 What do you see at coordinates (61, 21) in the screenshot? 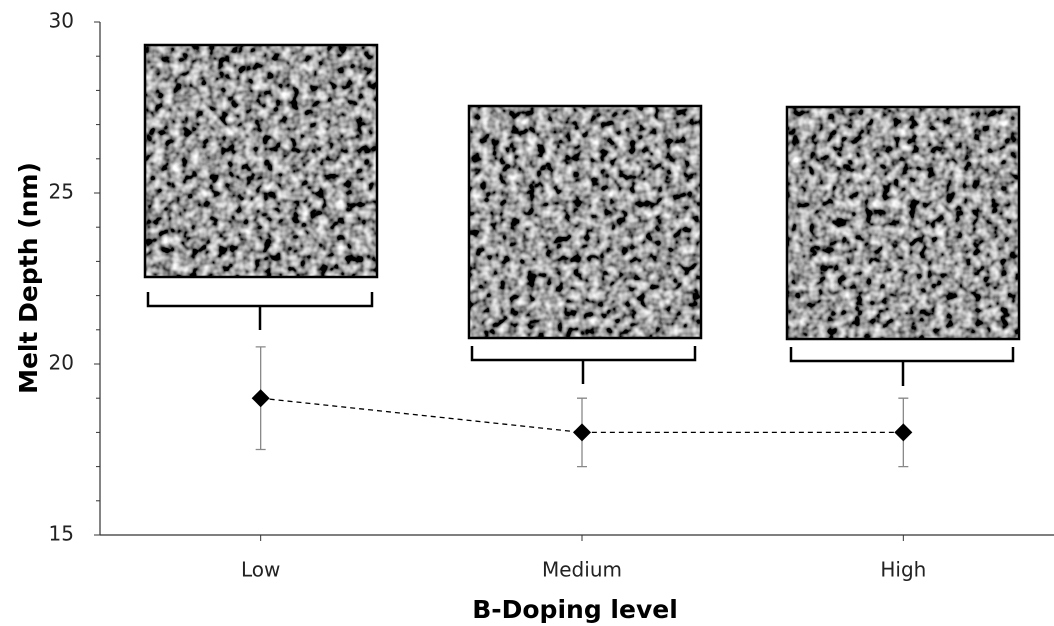
I see `y-tick-label: 30` at bounding box center [61, 21].